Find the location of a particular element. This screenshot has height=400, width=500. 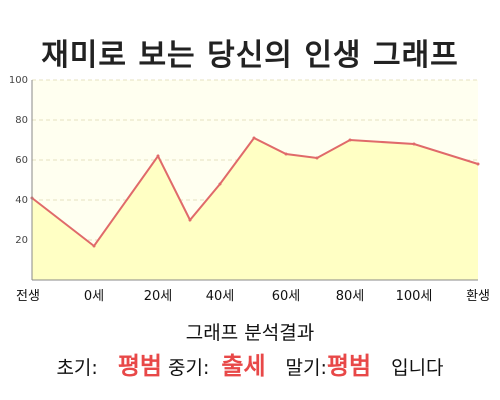

early-stage-value: 평범 is located at coordinates (139, 366).